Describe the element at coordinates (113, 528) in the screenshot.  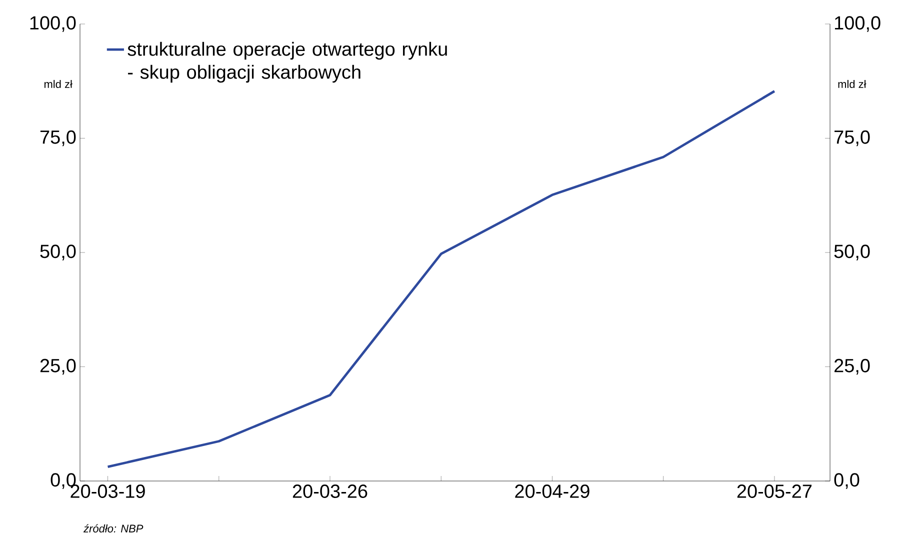
I see `text: źródło: NBP` at that location.